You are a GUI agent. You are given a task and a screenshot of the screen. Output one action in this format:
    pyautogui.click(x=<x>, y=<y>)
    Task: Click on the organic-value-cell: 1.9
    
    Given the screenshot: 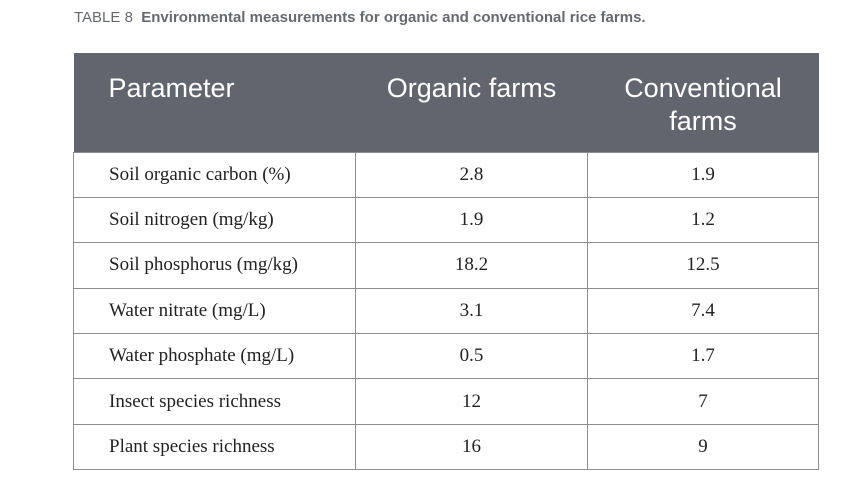 What is the action you would take?
    pyautogui.click(x=471, y=220)
    